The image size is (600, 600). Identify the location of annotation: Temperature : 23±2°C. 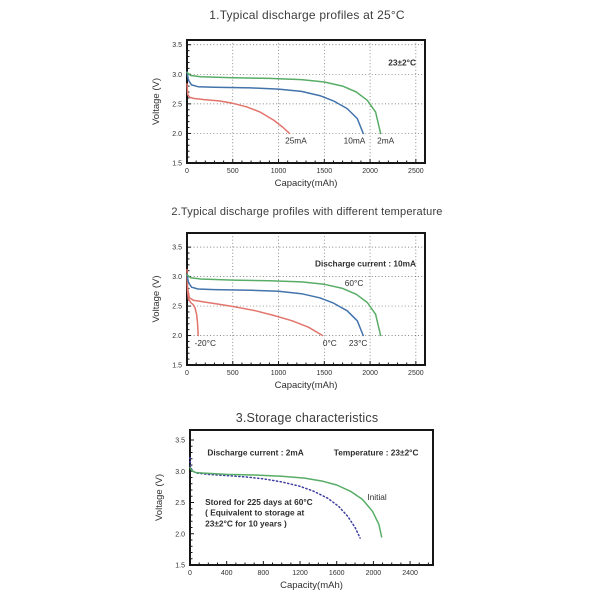
(376, 453).